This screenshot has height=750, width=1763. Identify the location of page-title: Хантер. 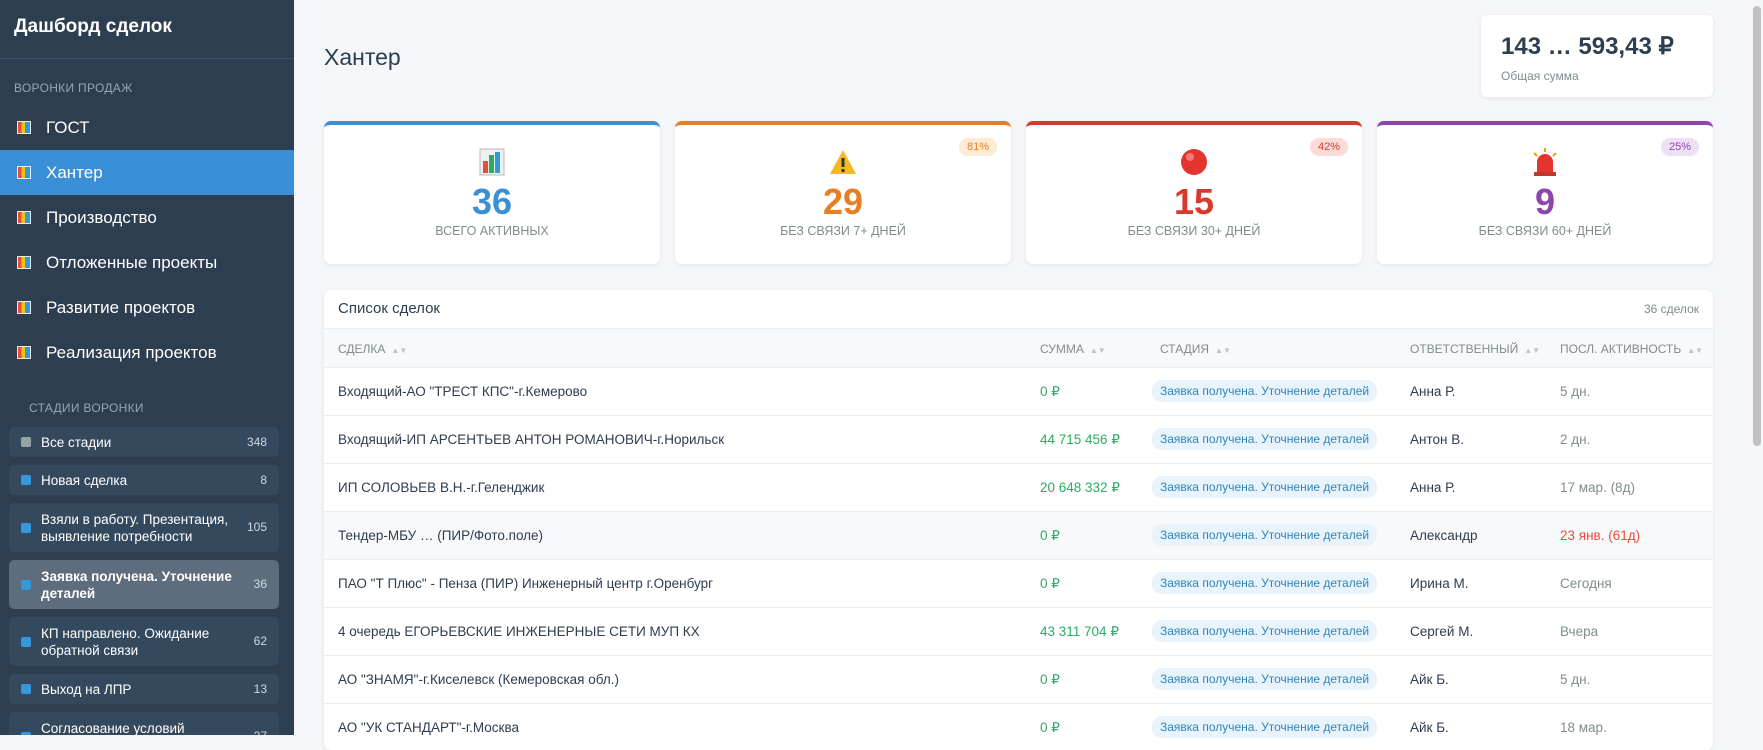
(362, 57).